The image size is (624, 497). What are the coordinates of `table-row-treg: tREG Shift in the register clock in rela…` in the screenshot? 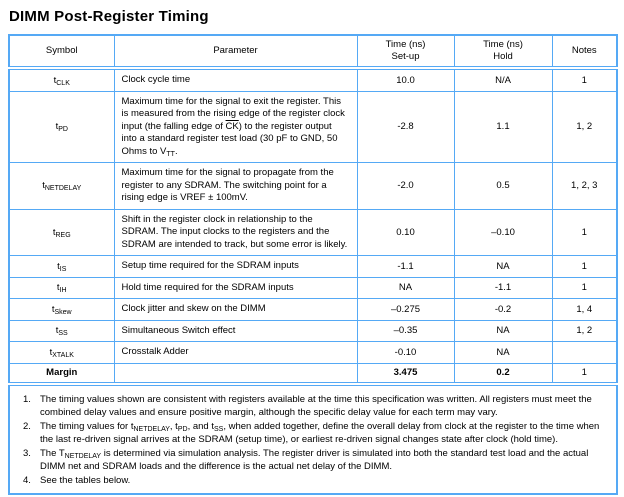 It's located at (313, 232).